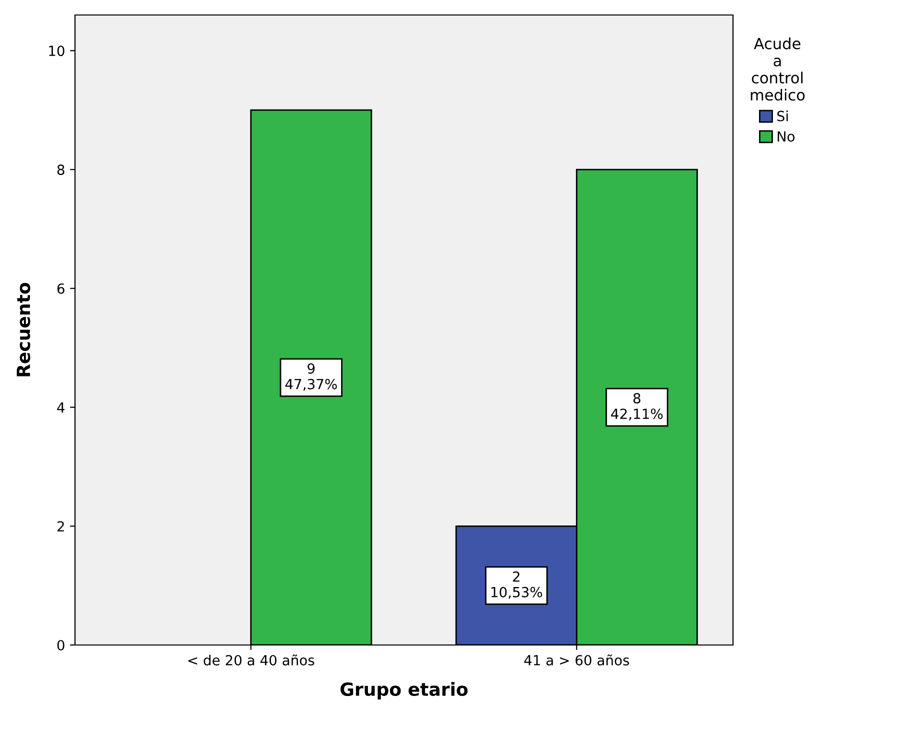 Image resolution: width=905 pixels, height=729 pixels. Describe the element at coordinates (577, 660) in the screenshot. I see `x-tick-label: 41 a > 60 años` at that location.